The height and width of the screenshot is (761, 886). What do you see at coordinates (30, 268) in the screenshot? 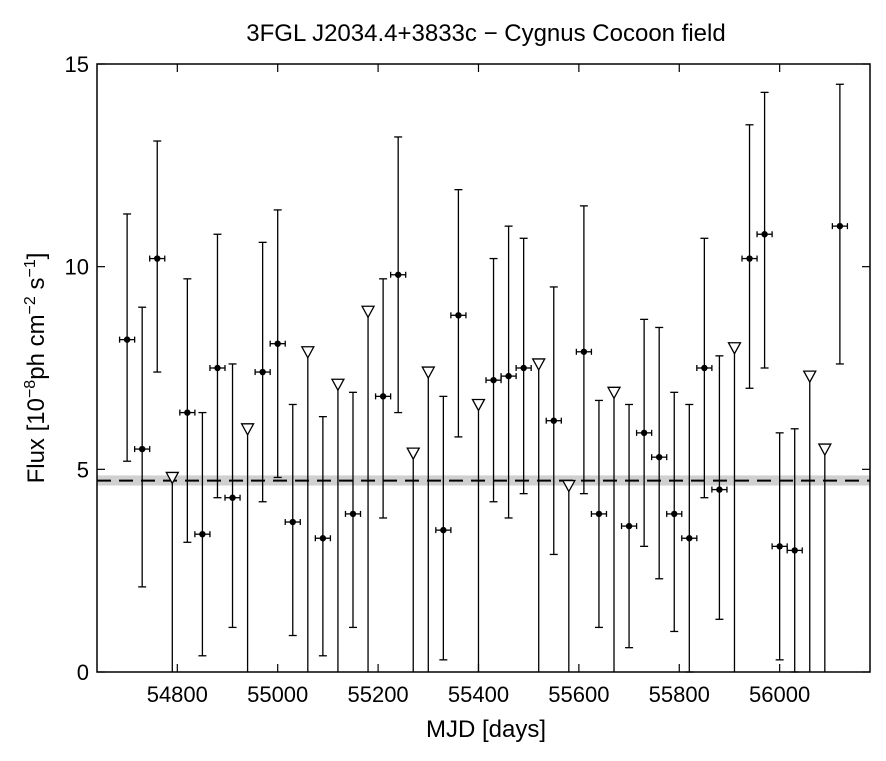
I see `y-axis-title-exp3: −1` at bounding box center [30, 268].